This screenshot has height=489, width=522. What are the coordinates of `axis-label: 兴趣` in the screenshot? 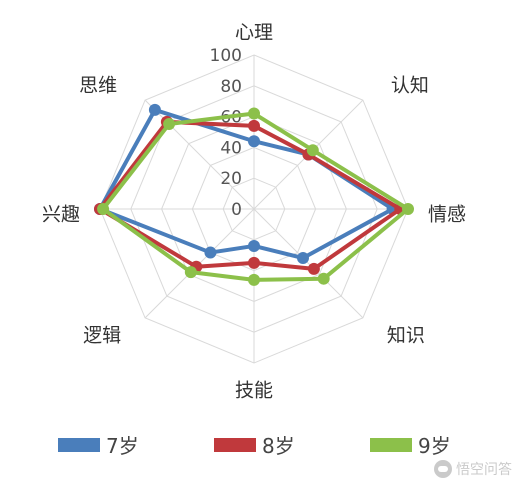 It's located at (61, 215).